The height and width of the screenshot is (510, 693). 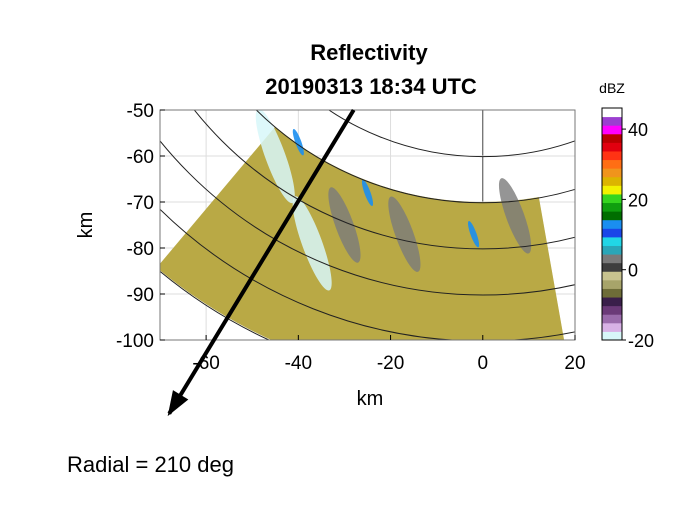 What do you see at coordinates (140, 295) in the screenshot?
I see `y-tick-label: -90` at bounding box center [140, 295].